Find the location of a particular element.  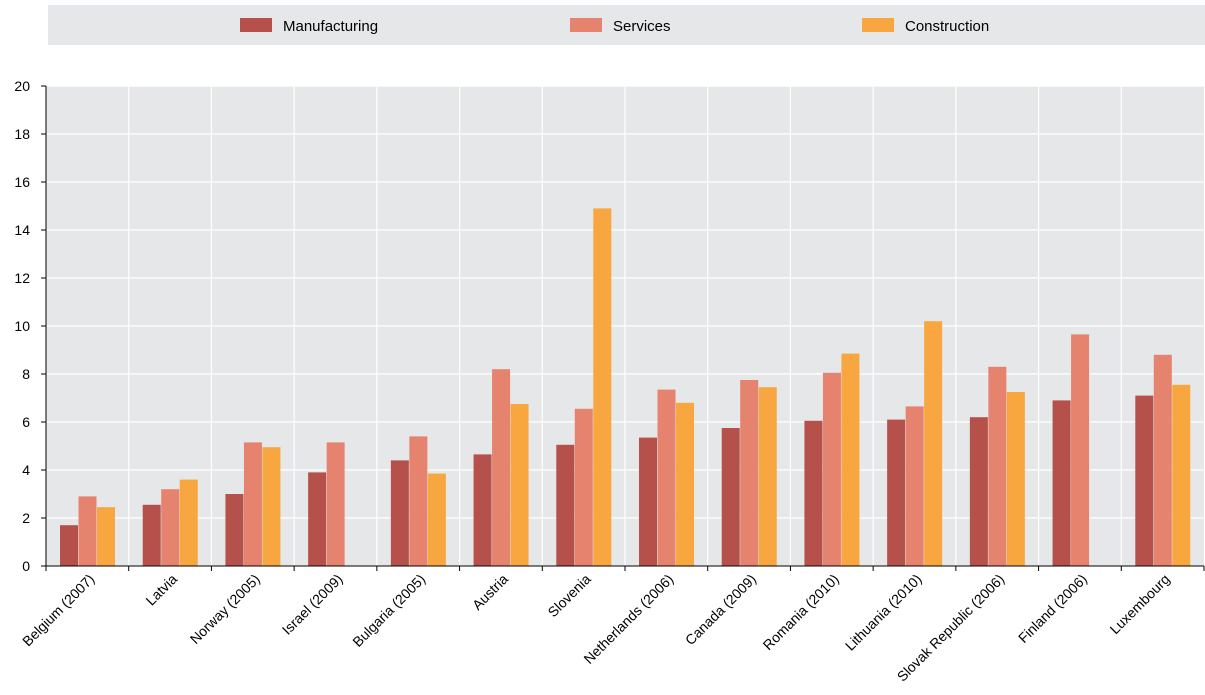

legend-label: Services is located at coordinates (642, 26).